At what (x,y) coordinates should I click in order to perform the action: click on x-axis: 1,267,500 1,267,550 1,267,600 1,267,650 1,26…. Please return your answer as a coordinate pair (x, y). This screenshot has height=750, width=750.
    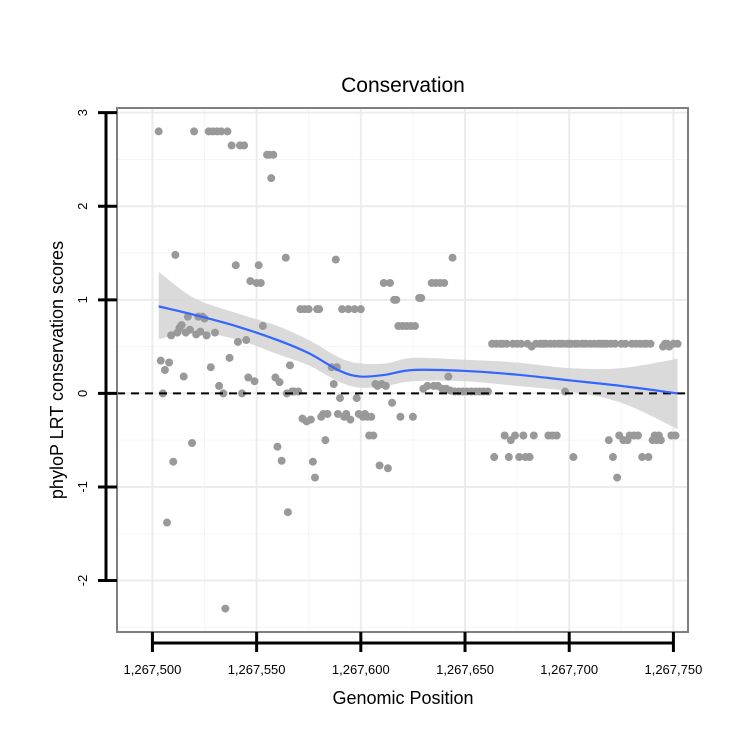
    Looking at the image, I should click on (413, 654).